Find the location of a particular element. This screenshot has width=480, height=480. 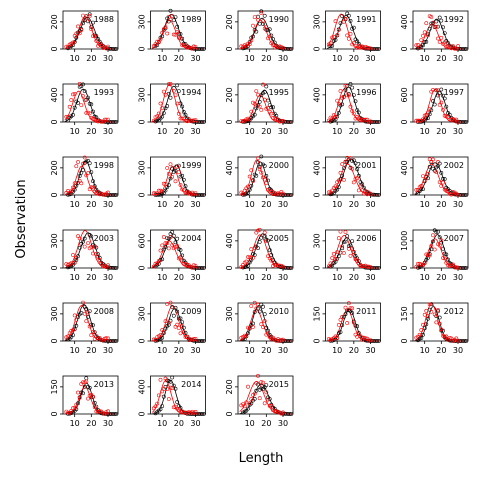

y-tick-label: 150 is located at coordinates (404, 313).